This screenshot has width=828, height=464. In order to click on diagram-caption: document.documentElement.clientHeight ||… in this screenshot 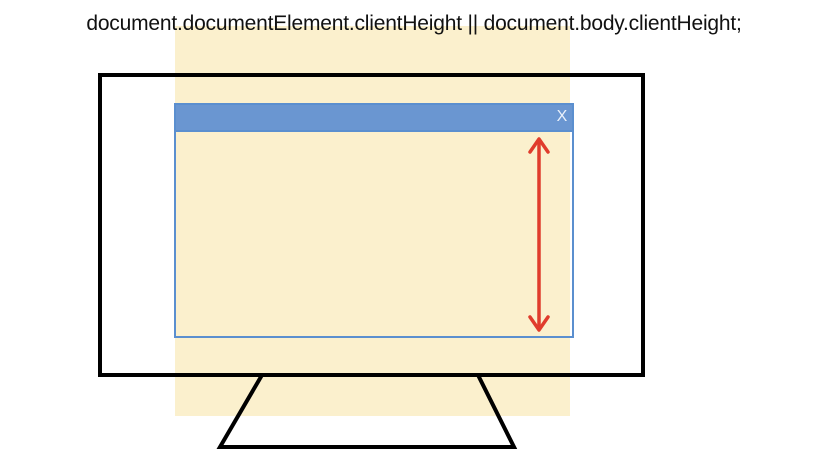, I will do `click(414, 23)`.